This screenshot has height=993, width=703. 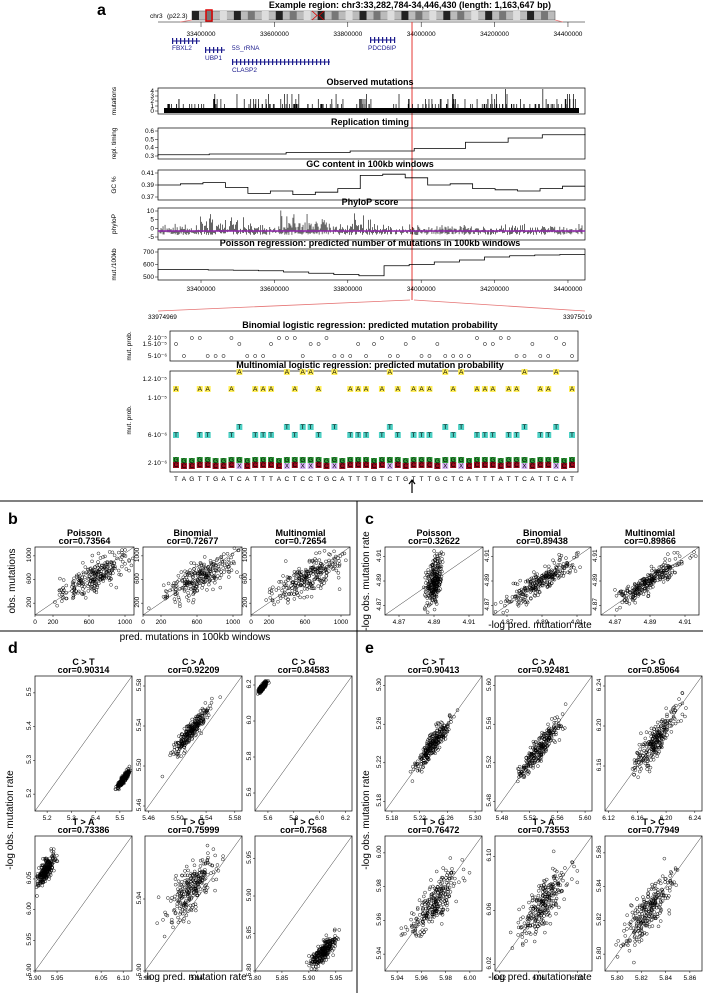 I want to click on track-ylabel: phyloP, so click(x=114, y=224).